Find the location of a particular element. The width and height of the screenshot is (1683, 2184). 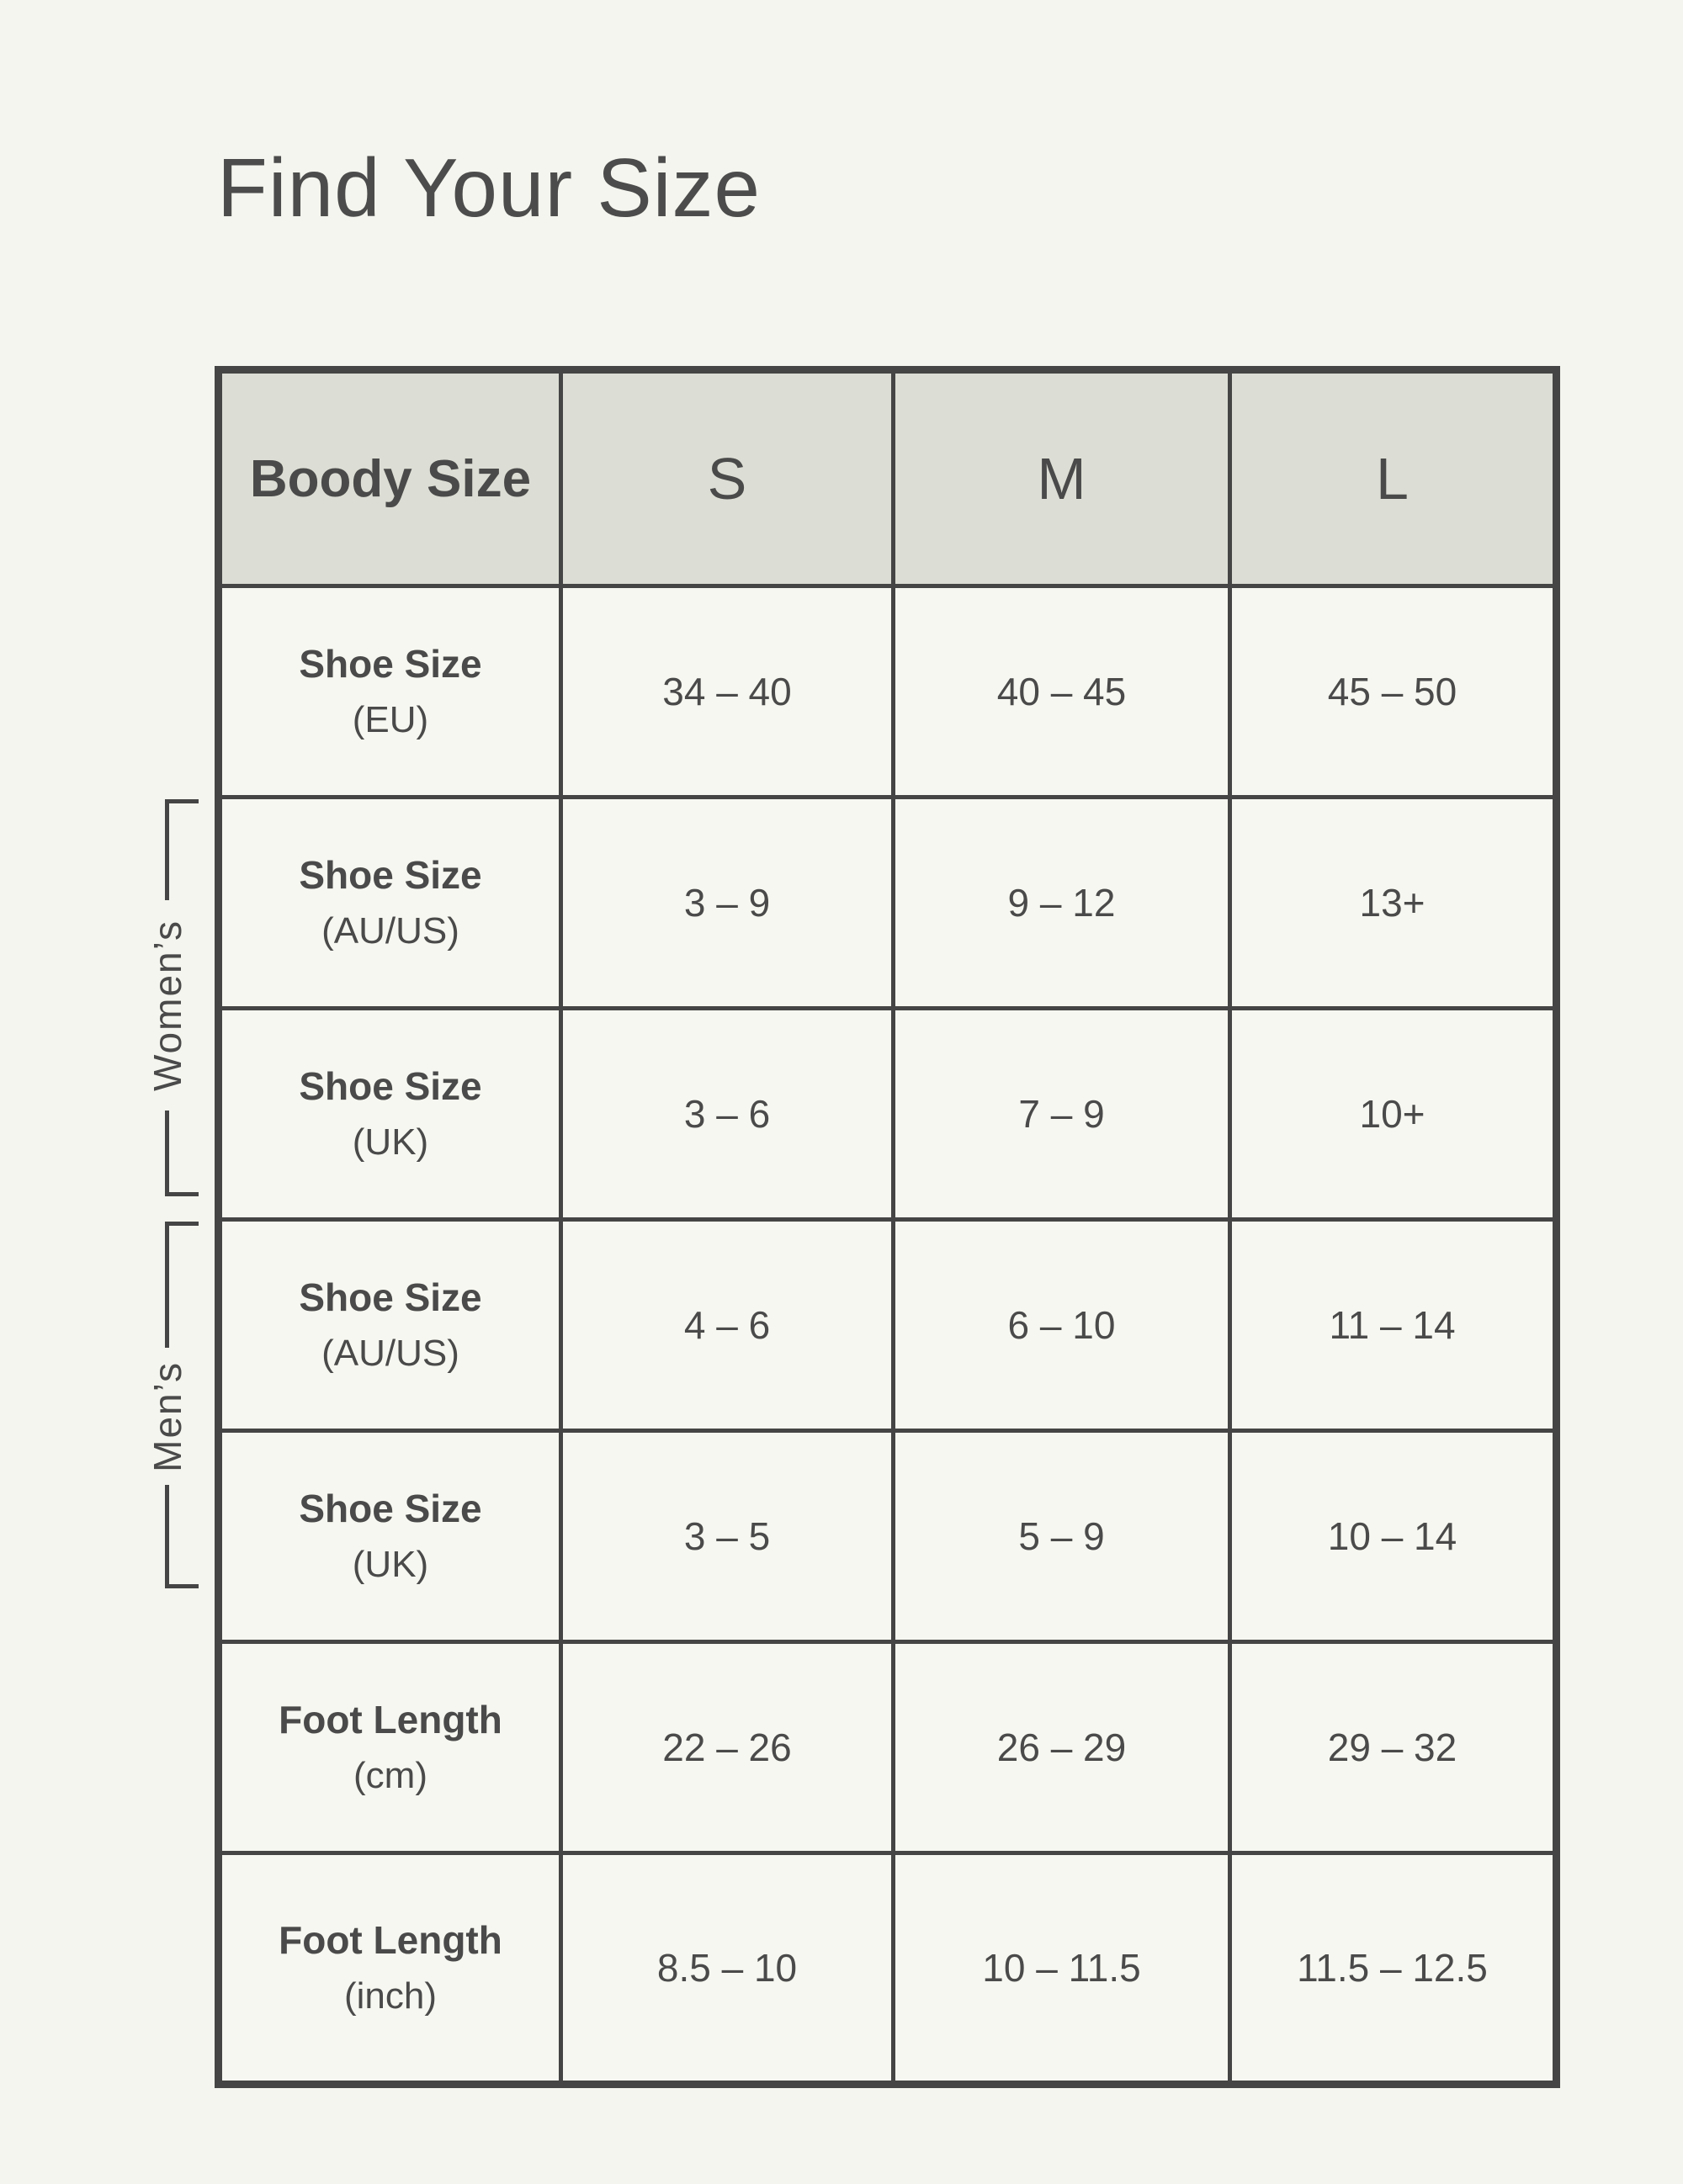

cell-value: 5 – 9 is located at coordinates (1061, 1537).